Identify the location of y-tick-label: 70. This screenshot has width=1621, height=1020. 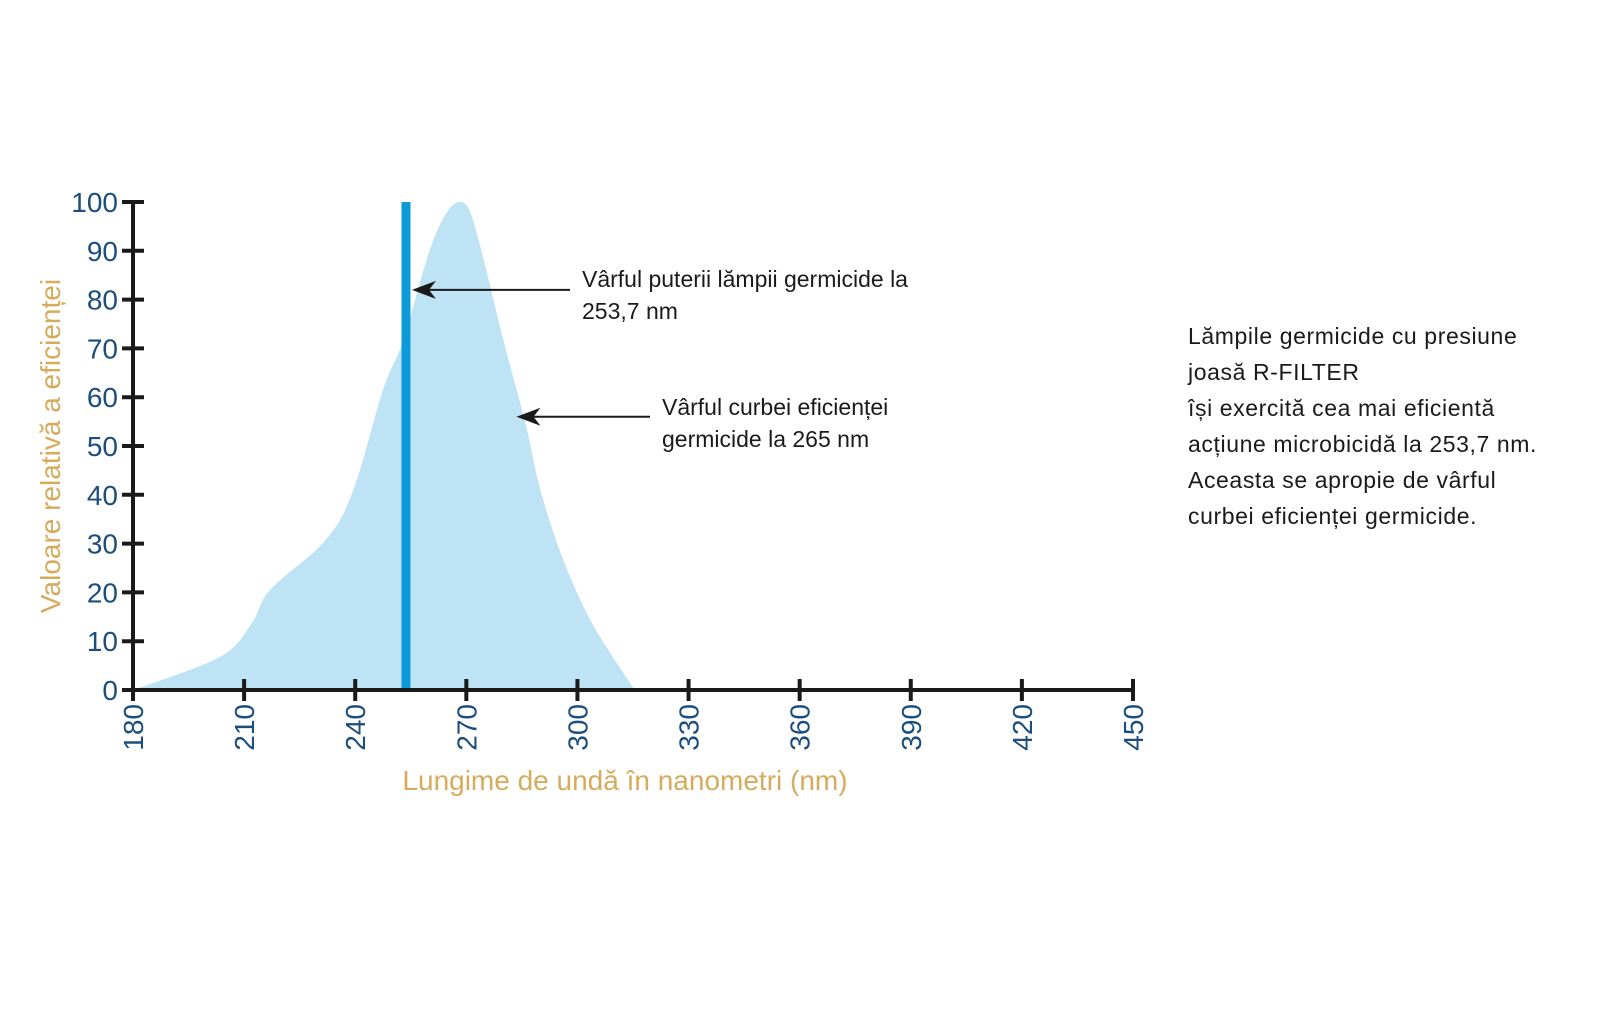
(102, 348).